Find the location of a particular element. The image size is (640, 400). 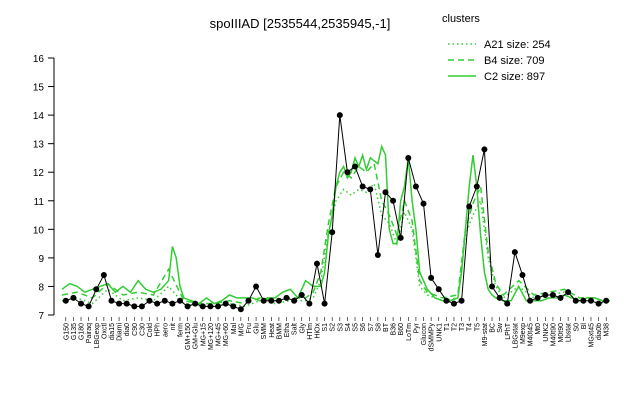

x-tick-label: Bl is located at coordinates (584, 326).